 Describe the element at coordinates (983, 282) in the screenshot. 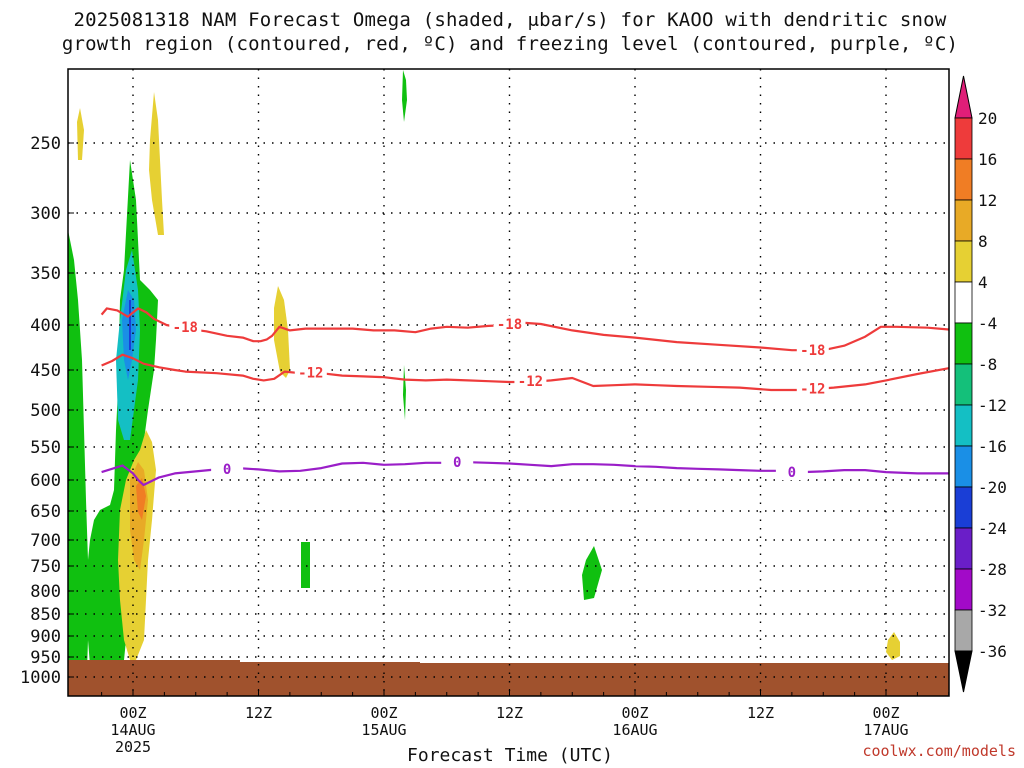

I see `colorbar-label: 4` at that location.